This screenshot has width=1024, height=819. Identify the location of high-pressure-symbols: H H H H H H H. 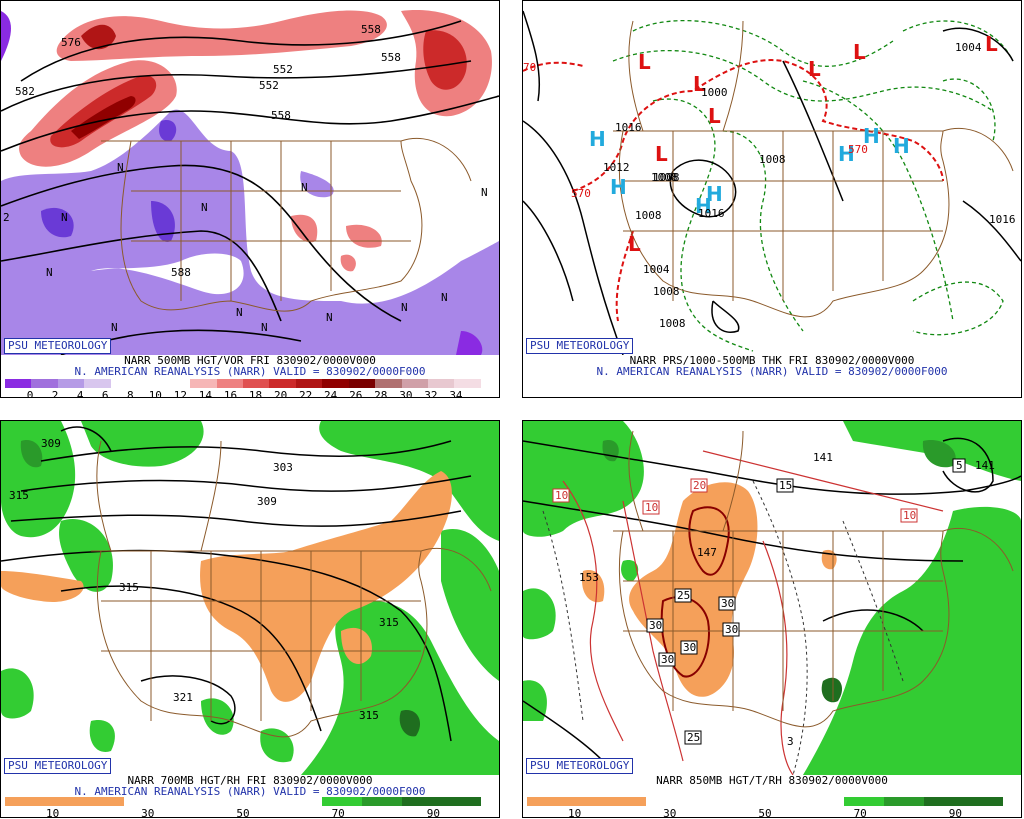
(749, 171).